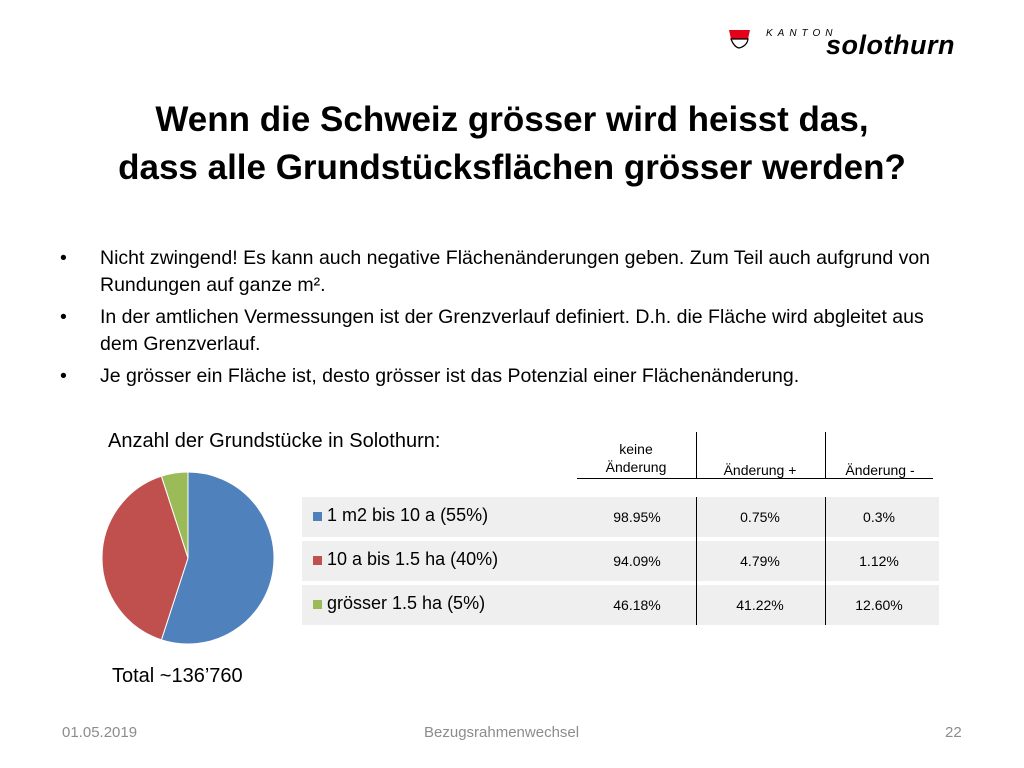  I want to click on legend-label: grösser 1.5 ha (5%), so click(406, 603).